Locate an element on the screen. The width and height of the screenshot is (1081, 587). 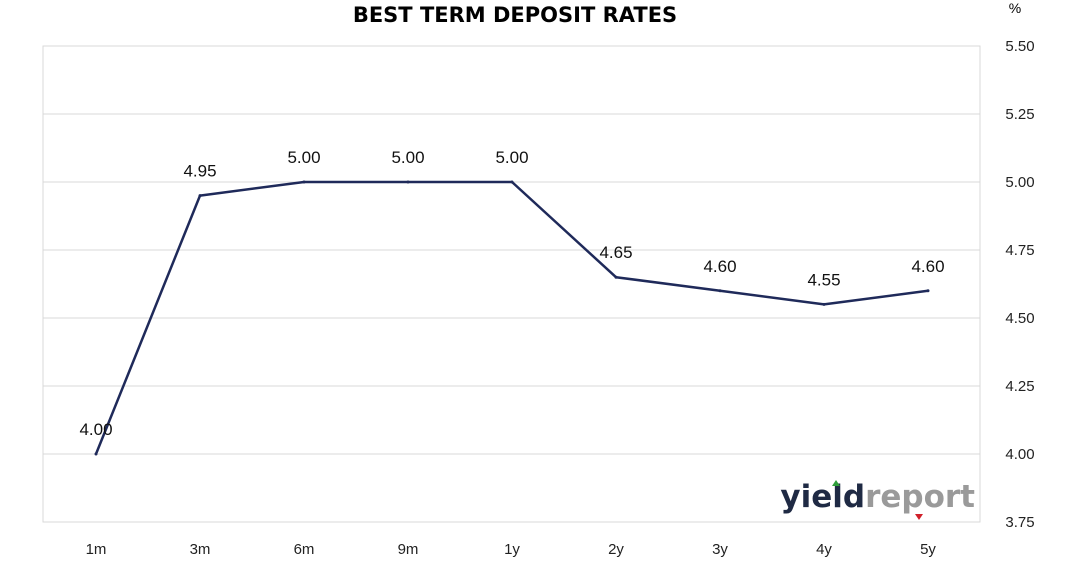
svg-text: yieldreport is located at coordinates (877, 497).